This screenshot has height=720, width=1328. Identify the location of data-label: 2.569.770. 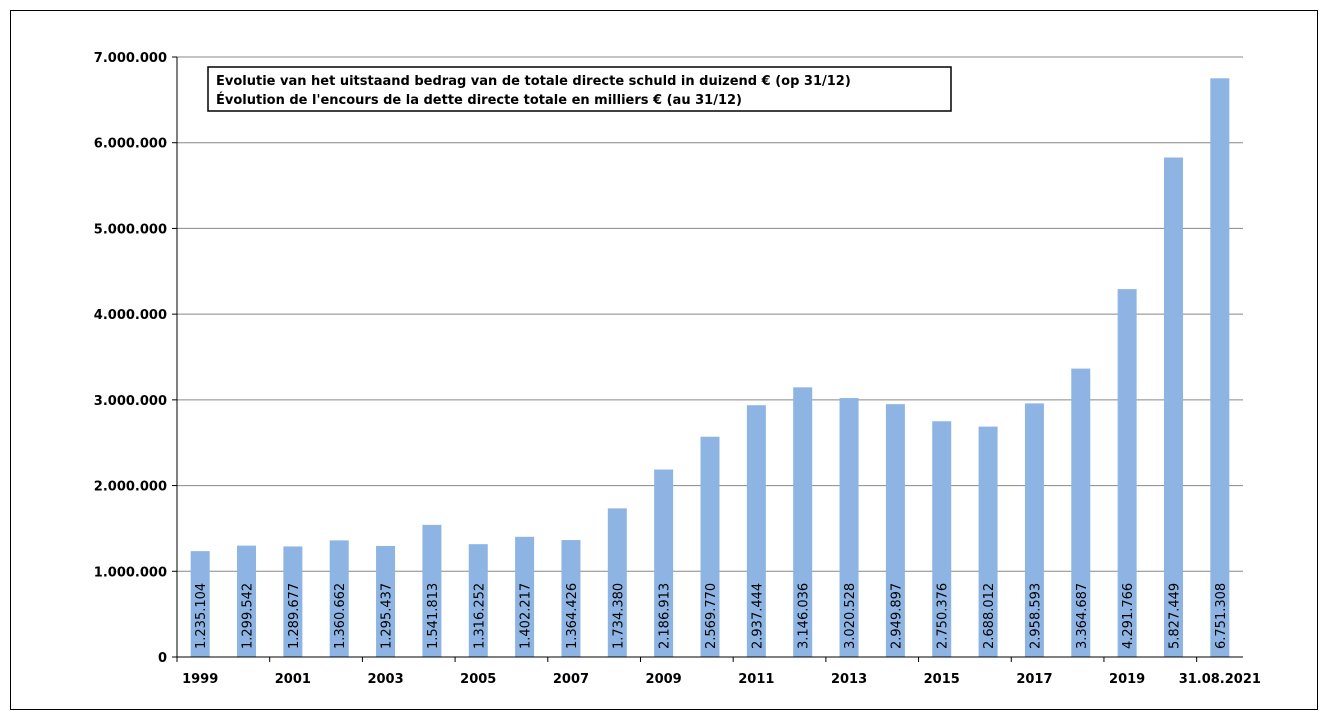
(711, 616).